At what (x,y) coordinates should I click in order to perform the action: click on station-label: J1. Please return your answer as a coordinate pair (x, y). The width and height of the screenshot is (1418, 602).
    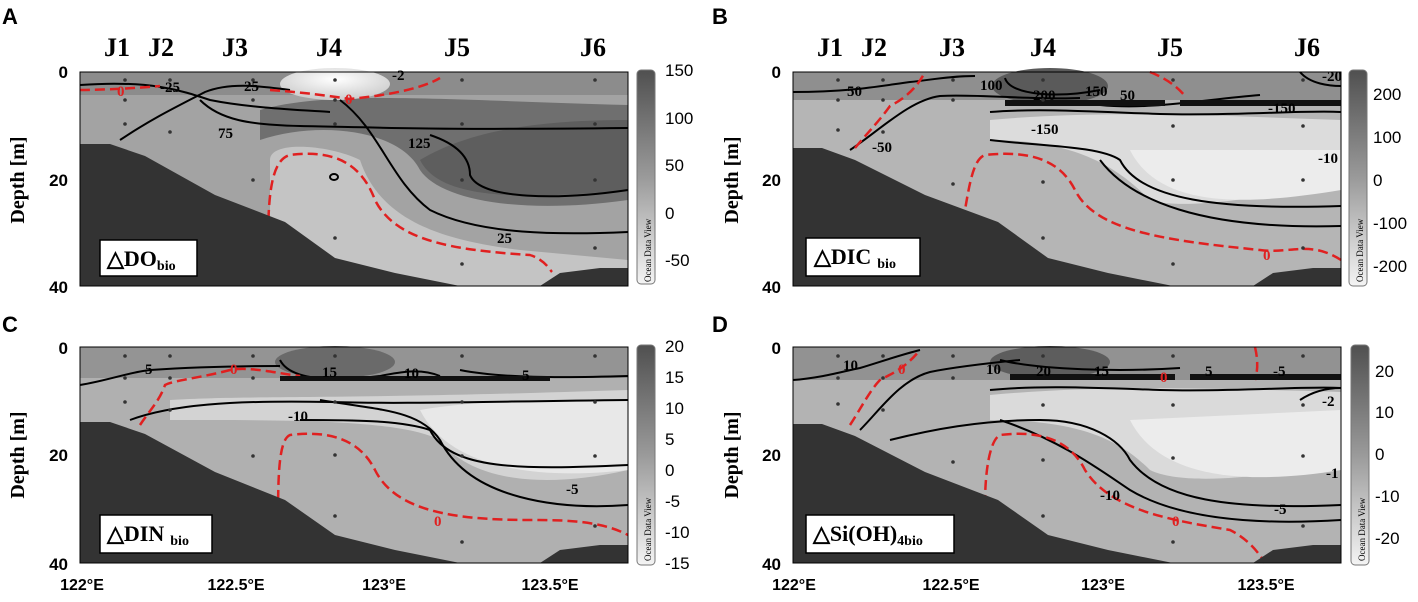
    Looking at the image, I should click on (830, 47).